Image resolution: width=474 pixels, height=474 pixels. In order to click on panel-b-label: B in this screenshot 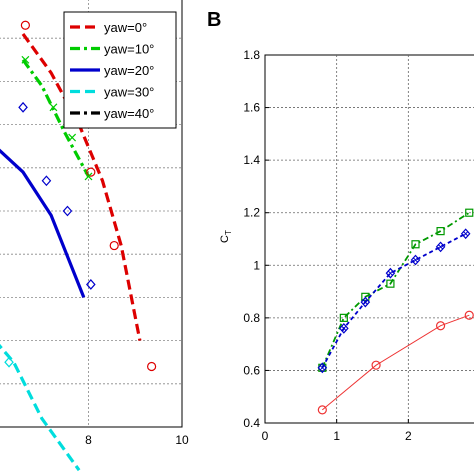, I will do `click(214, 20)`.